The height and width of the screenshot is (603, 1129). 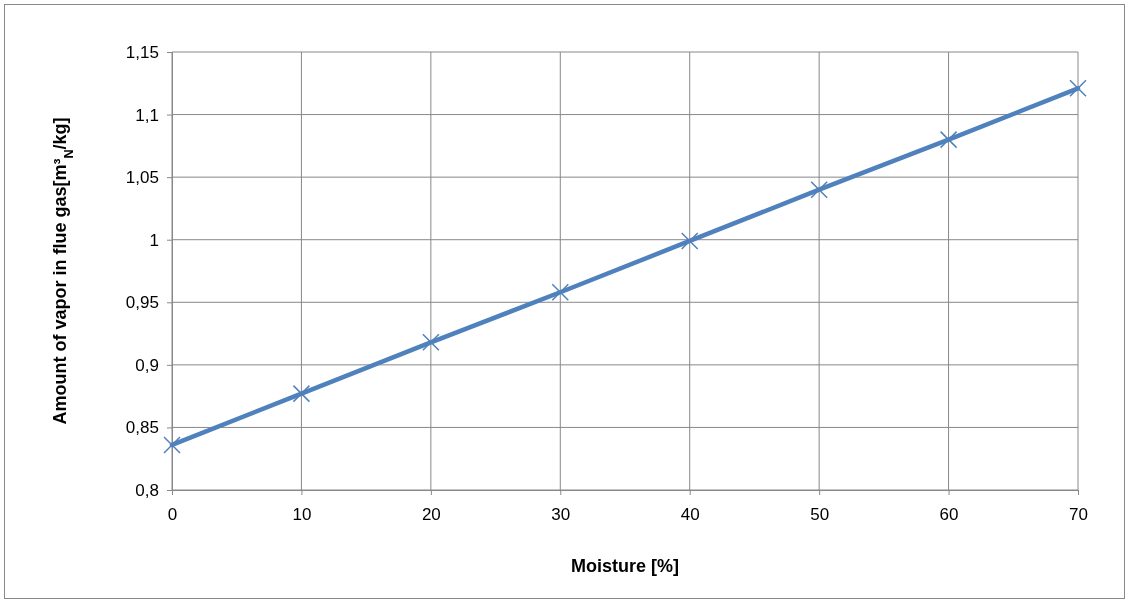 I want to click on x-tick-label: 0, so click(x=172, y=515).